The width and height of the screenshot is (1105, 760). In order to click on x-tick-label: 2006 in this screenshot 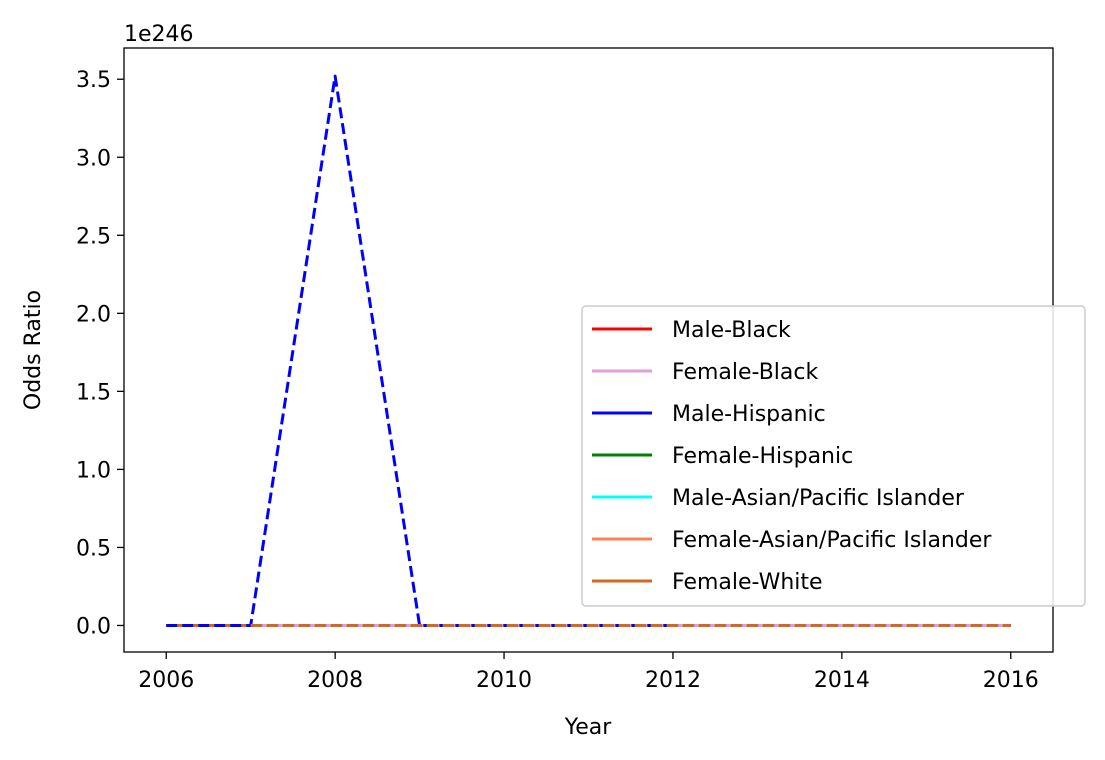, I will do `click(166, 680)`.